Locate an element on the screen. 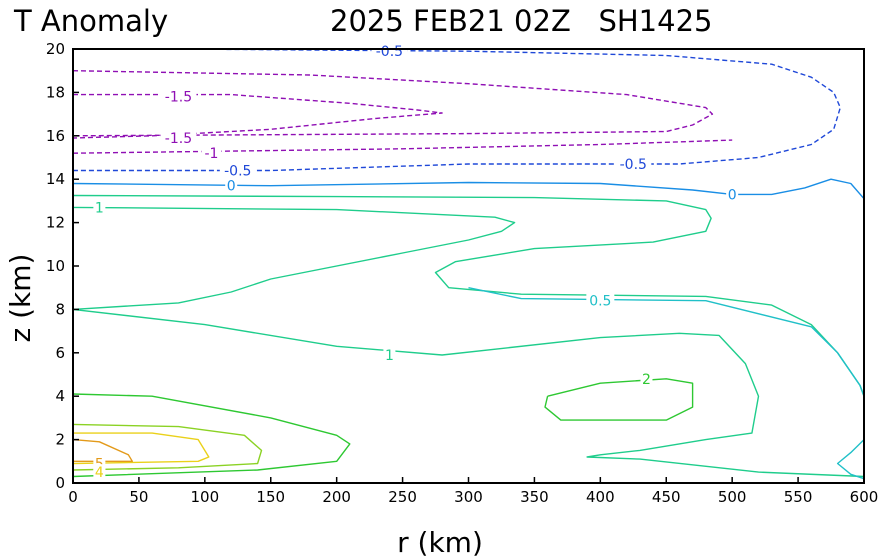 The width and height of the screenshot is (879, 559). x-axis-label: r (km) is located at coordinates (440, 542).